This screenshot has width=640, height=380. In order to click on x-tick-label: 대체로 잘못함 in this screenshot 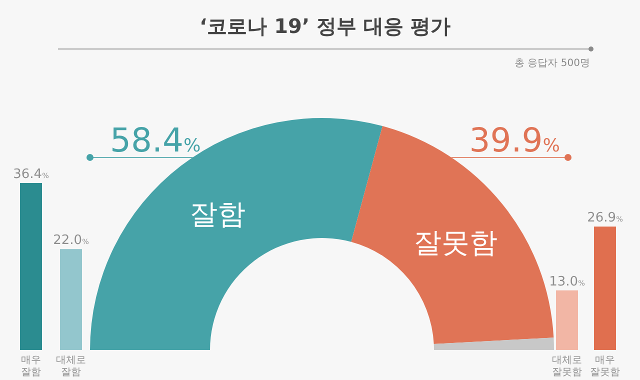, I will do `click(567, 366)`.